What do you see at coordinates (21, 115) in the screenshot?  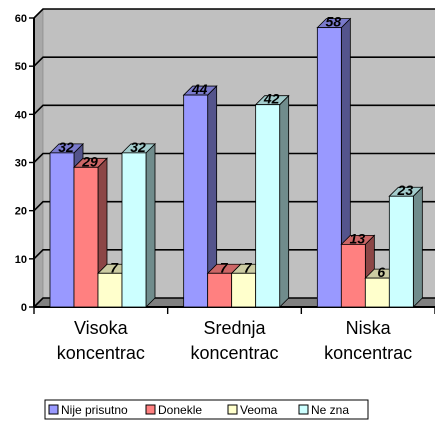 I see `y-tick-label: 40` at bounding box center [21, 115].